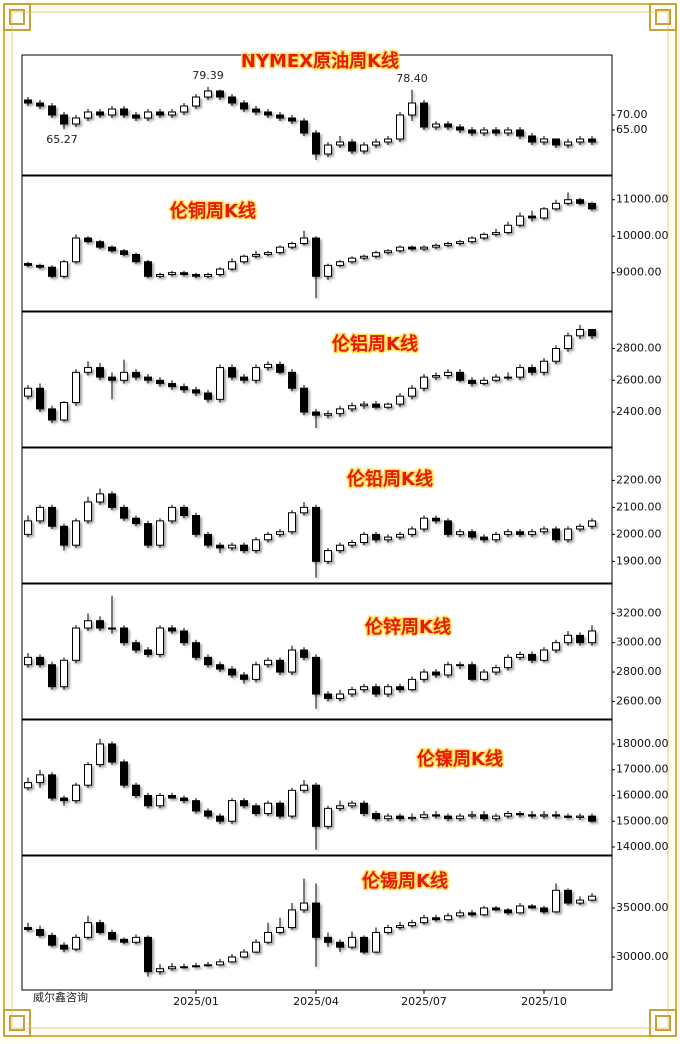 The image size is (680, 1044). I want to click on y-tick-label: 2800.00, so click(639, 348).